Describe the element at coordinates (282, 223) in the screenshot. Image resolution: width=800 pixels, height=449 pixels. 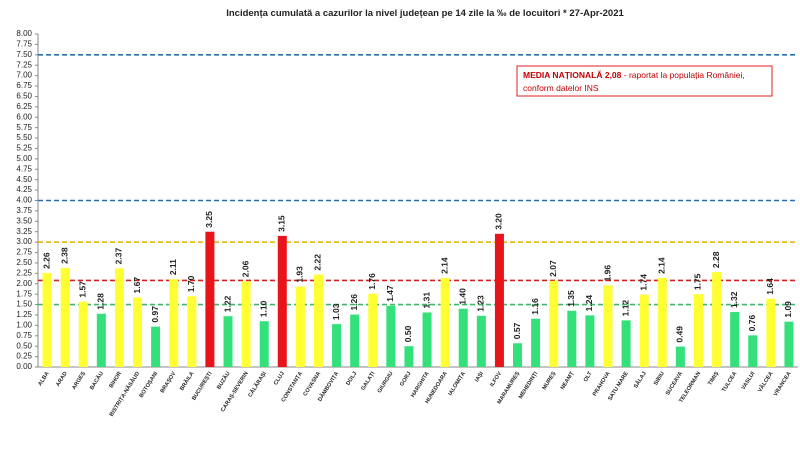
I see `value-label: 3.15` at that location.